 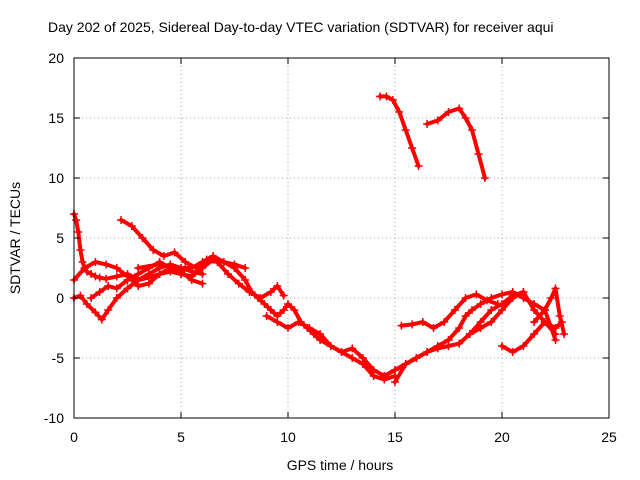 What do you see at coordinates (60, 298) in the screenshot?
I see `y-tick-label: 0` at bounding box center [60, 298].